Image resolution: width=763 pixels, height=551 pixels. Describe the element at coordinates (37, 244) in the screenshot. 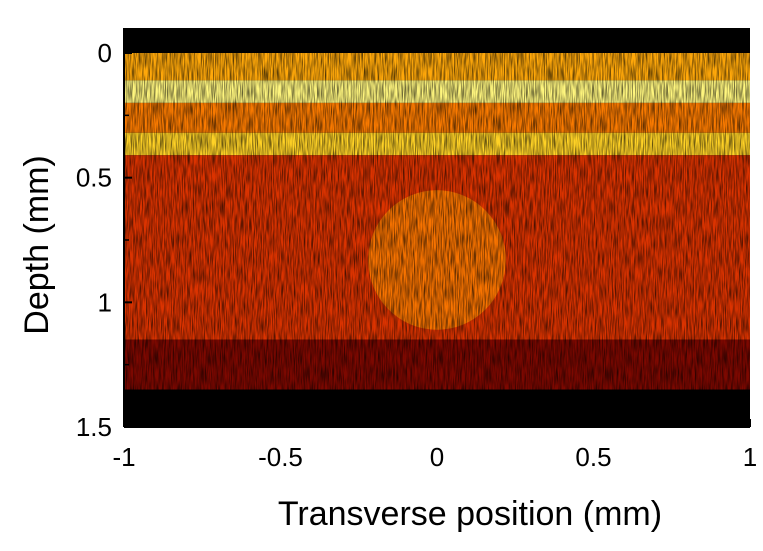

I see `y-axis-title: Depth (mm)` at that location.